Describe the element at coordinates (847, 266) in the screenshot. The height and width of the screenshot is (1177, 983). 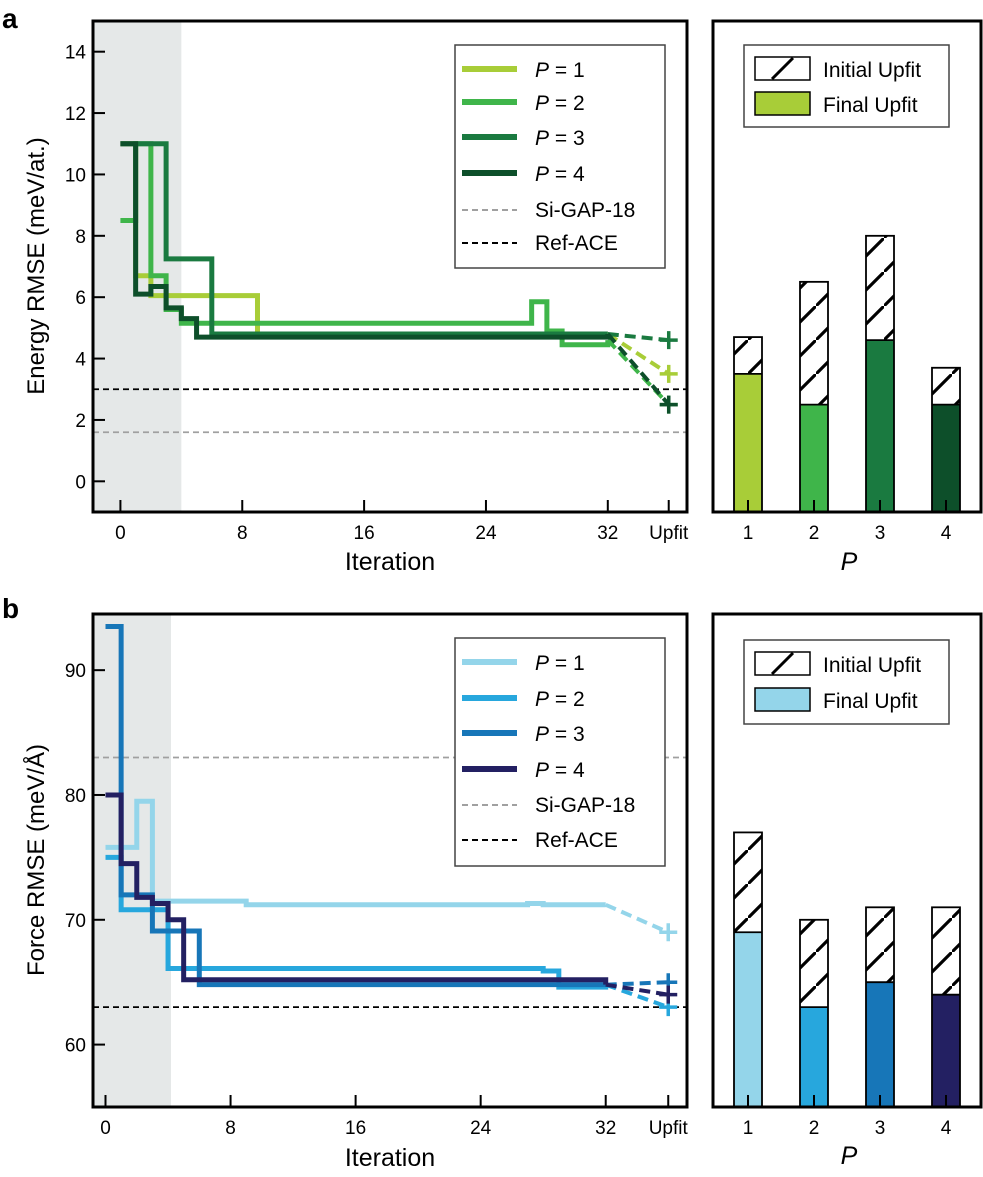
I see `plot-frame` at that location.